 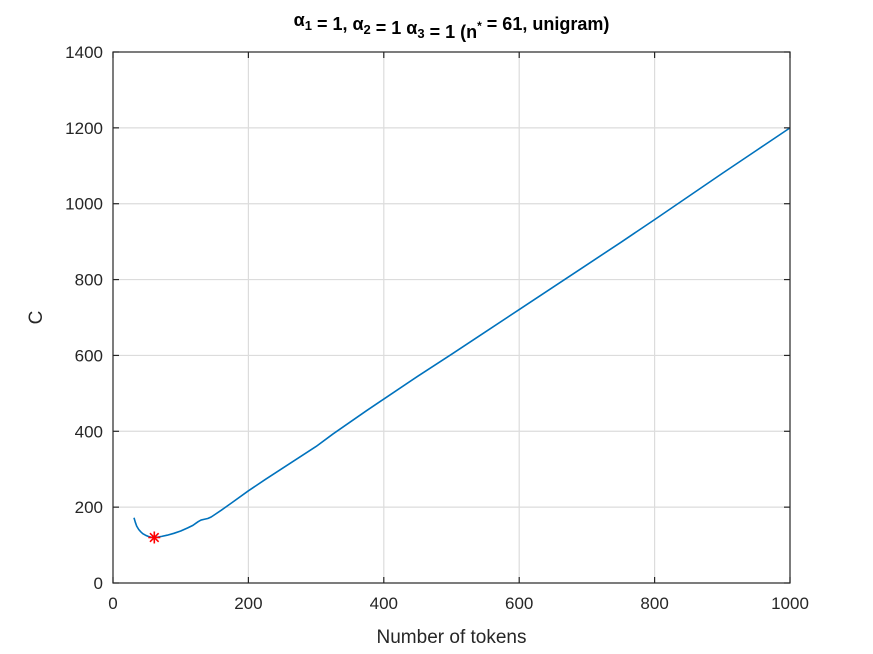 I want to click on x-tick-label: 200, so click(x=248, y=603).